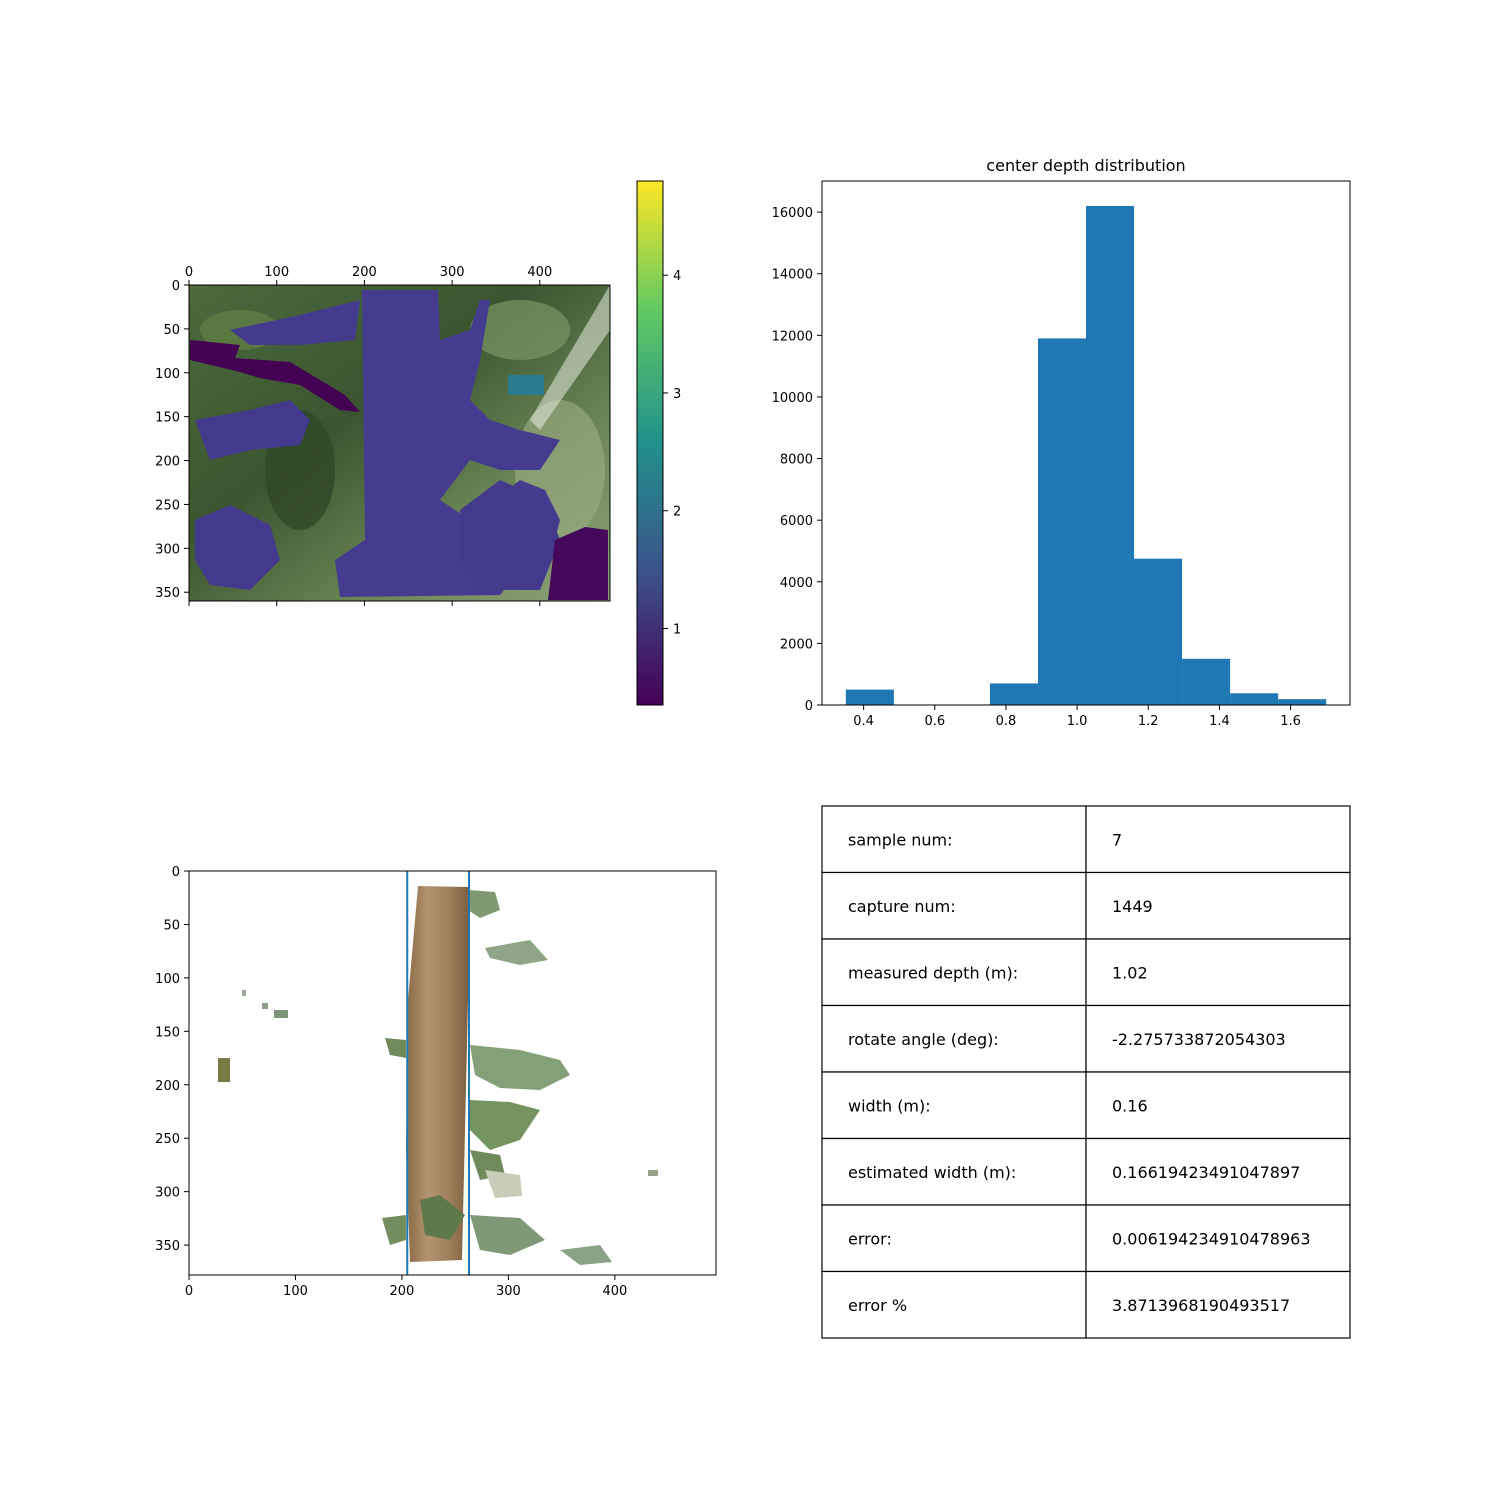 The height and width of the screenshot is (1500, 1500). What do you see at coordinates (1199, 1039) in the screenshot?
I see `table-row-value: -2.275733872054303` at bounding box center [1199, 1039].